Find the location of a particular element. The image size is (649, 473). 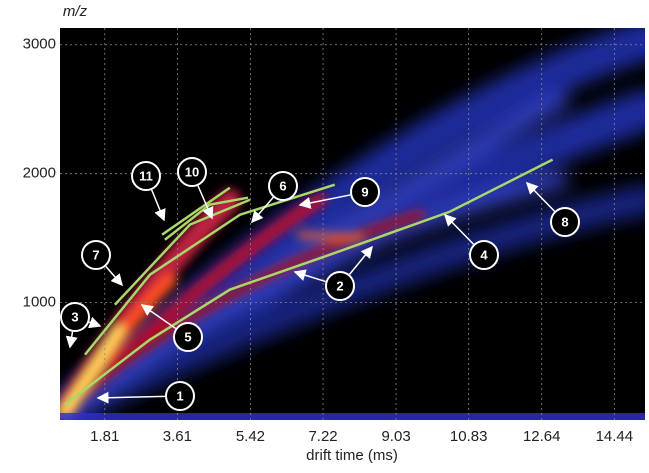

callout-label: 3 is located at coordinates (74, 316).